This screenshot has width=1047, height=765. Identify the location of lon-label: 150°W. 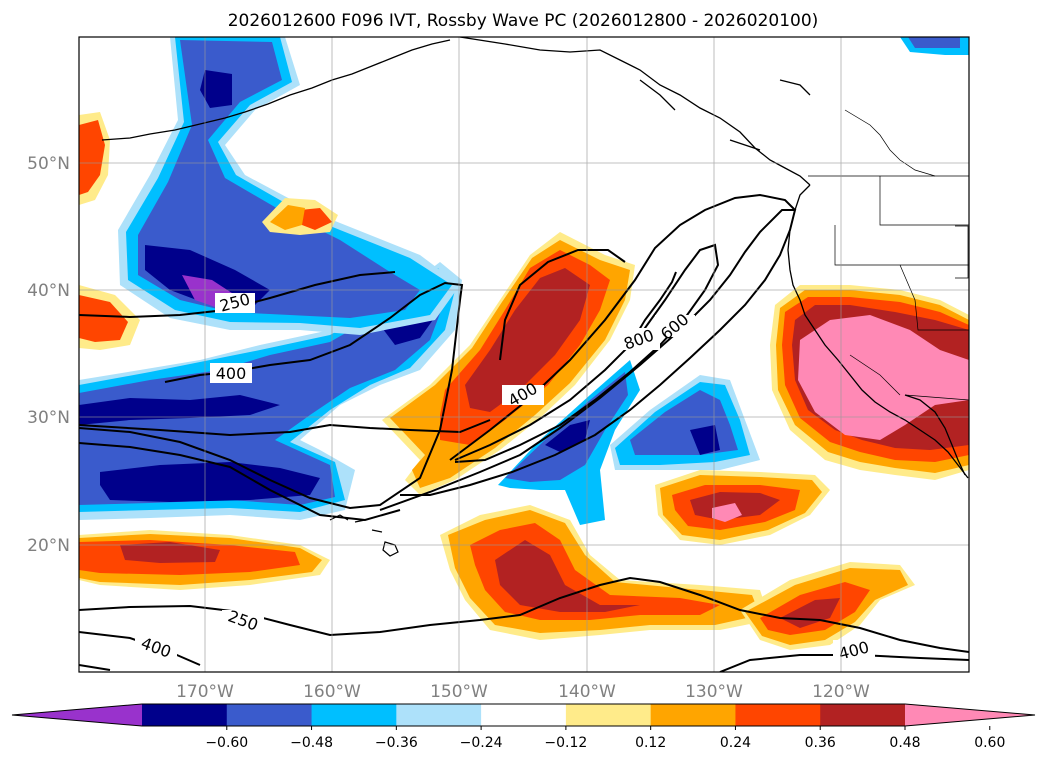
(459, 692).